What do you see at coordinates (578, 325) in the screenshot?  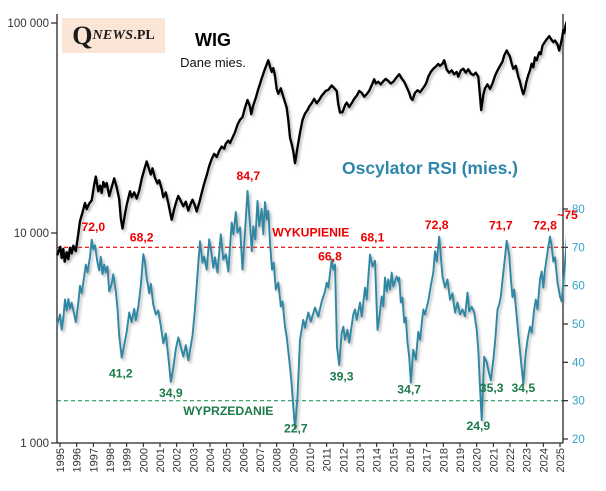 I see `right-axis-label: 50` at bounding box center [578, 325].